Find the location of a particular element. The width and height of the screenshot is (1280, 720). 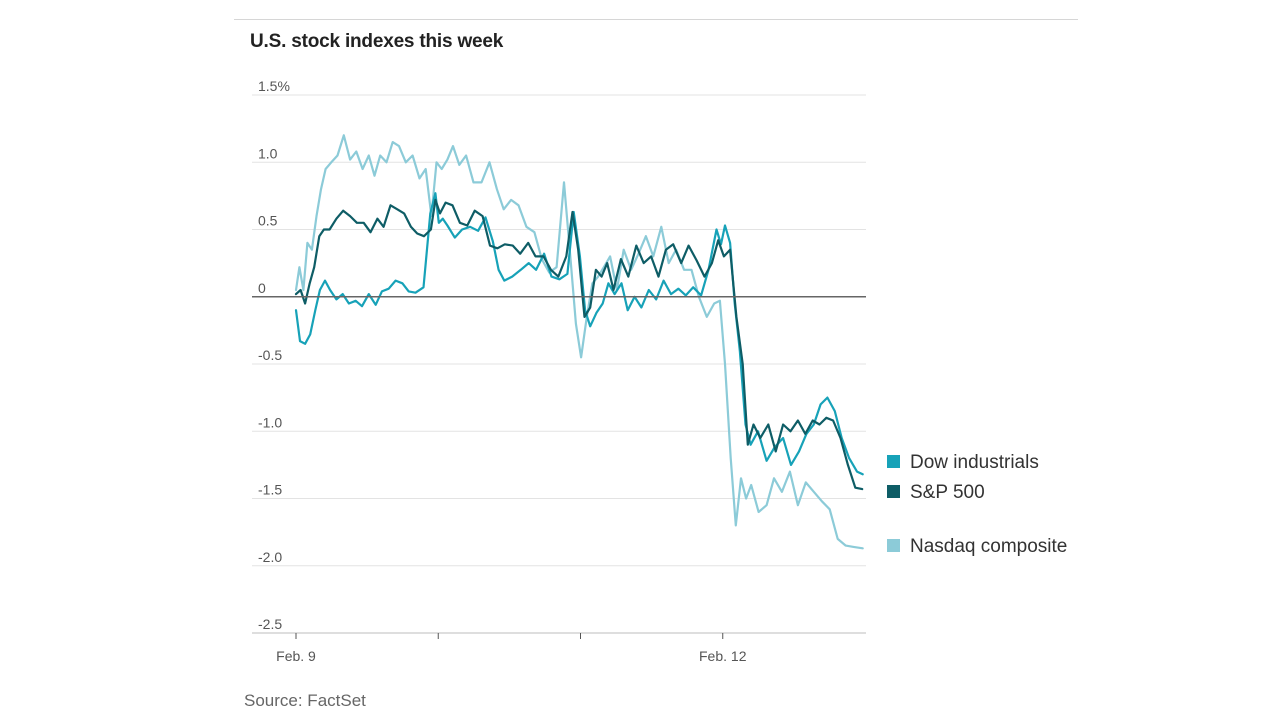

legend-label-sp: S&P 500 is located at coordinates (947, 492).